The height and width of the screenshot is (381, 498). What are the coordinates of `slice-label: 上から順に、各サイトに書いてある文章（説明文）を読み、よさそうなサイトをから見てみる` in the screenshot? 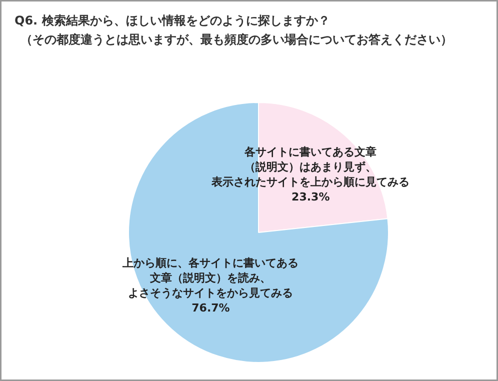 It's located at (210, 278).